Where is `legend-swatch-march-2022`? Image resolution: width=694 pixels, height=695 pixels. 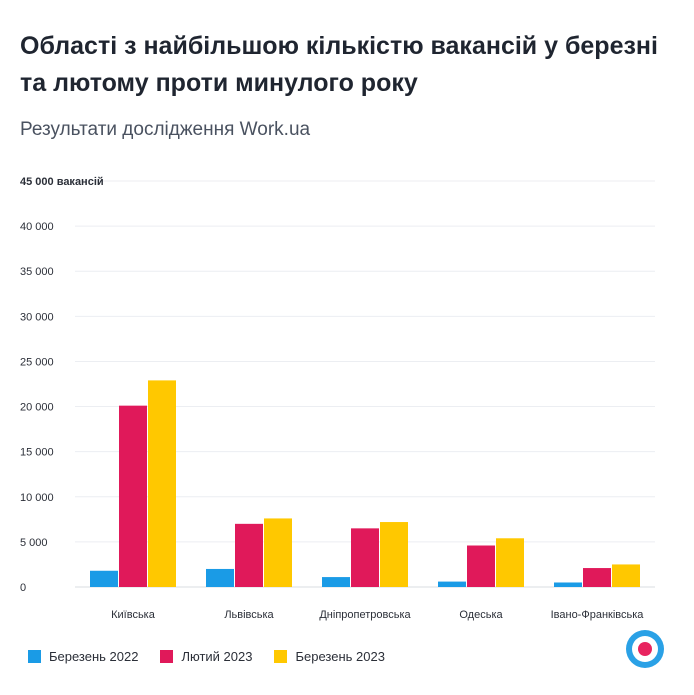
legend-swatch-march-2022 is located at coordinates (34, 656).